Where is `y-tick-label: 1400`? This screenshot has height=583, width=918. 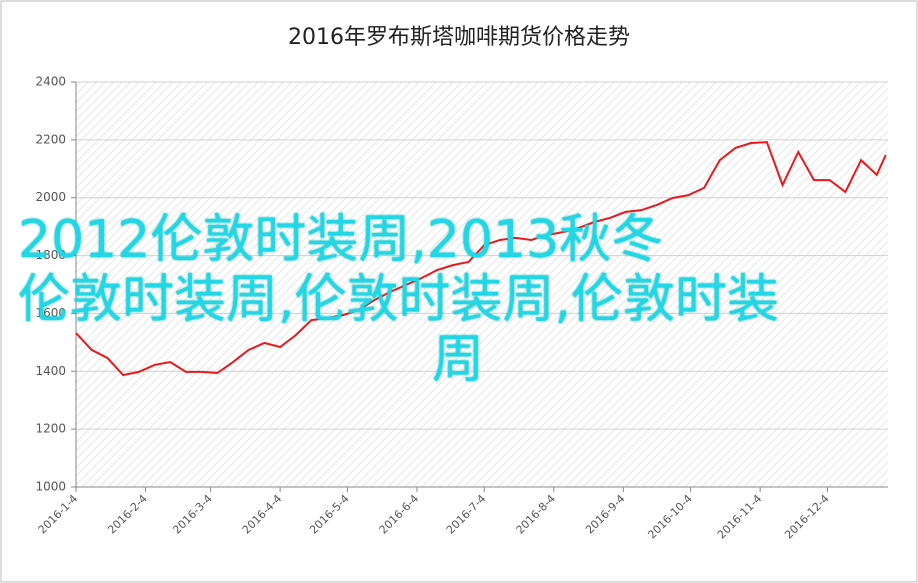 y-tick-label: 1400 is located at coordinates (50, 371).